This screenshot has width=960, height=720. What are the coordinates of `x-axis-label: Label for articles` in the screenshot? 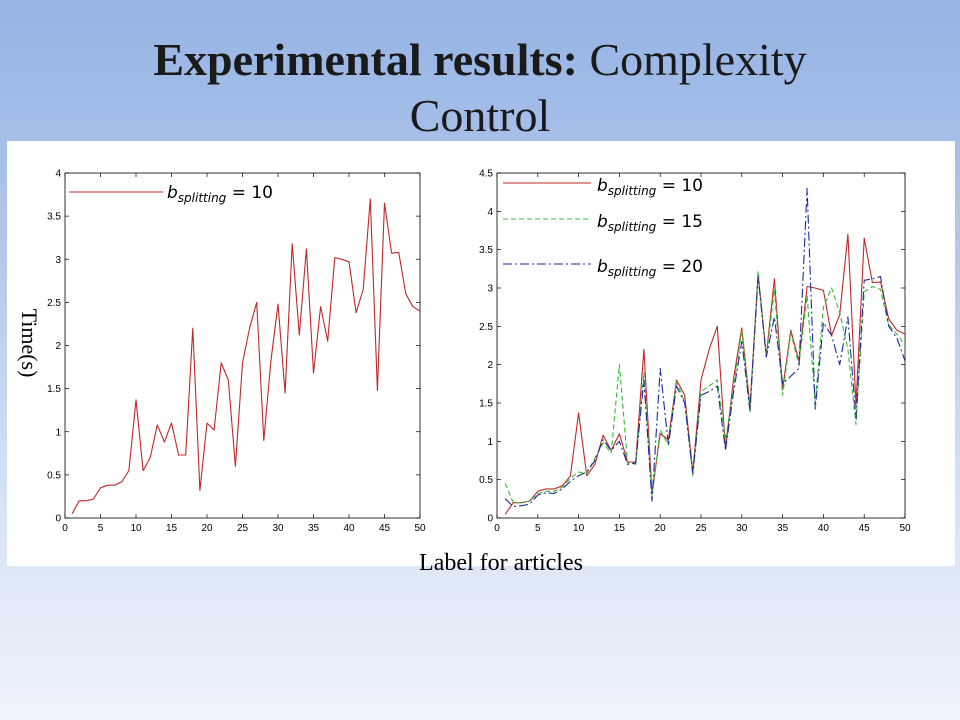 It's located at (501, 563).